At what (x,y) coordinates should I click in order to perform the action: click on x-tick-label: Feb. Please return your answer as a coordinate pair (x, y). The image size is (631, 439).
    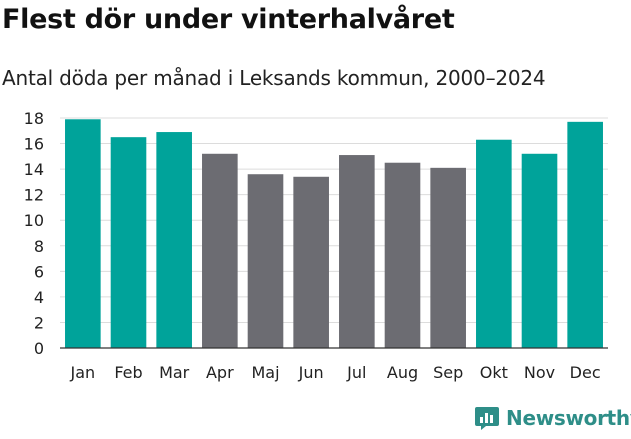
    Looking at the image, I should click on (128, 372).